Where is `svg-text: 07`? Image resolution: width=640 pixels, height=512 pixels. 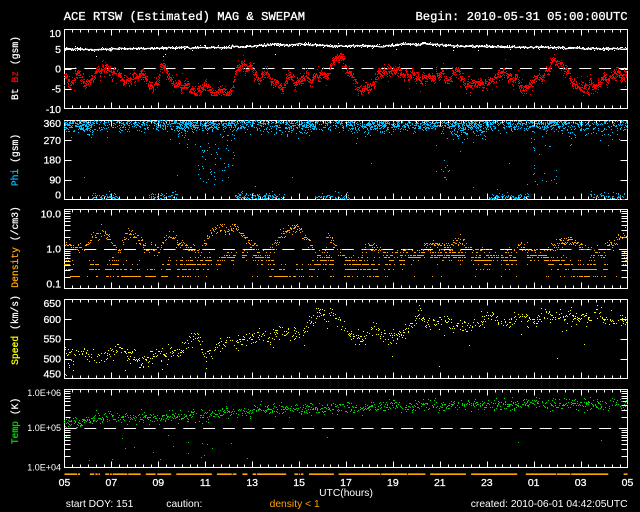
svg-text: 07 is located at coordinates (112, 483).